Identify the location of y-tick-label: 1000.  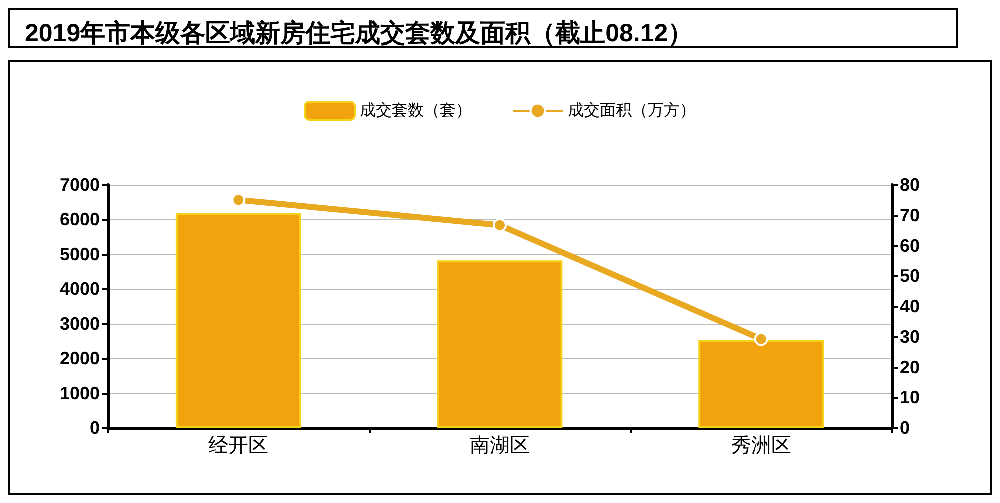
(80, 393).